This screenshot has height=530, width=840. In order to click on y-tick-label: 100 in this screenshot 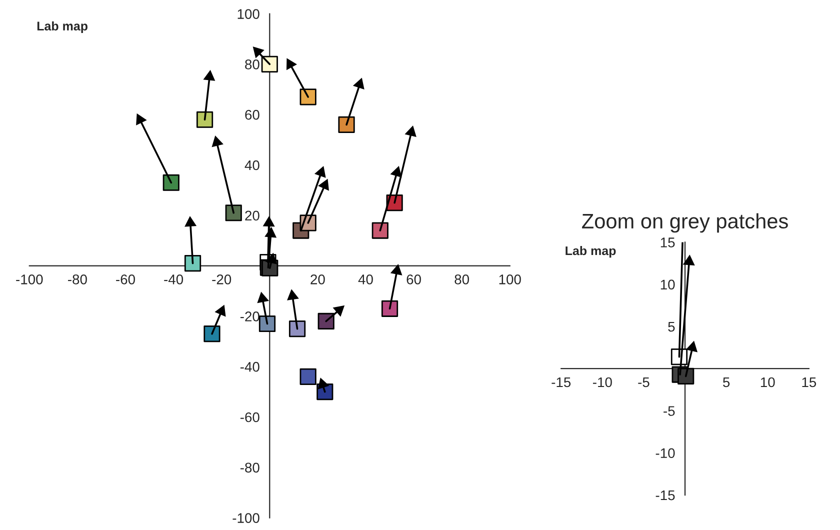, I will do `click(249, 14)`.